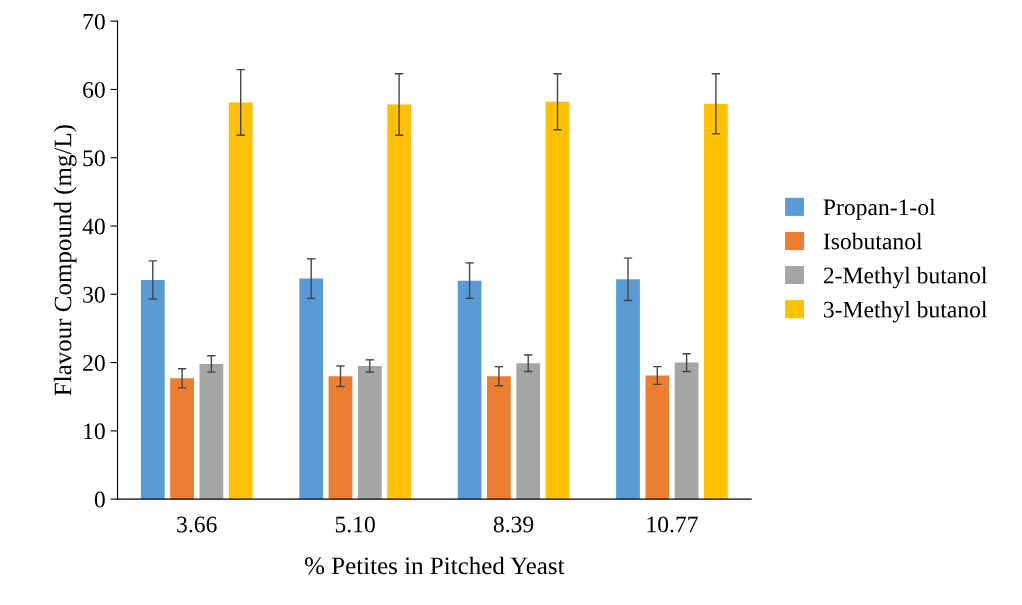  I want to click on legend-label: 3-Methyl butanol, so click(905, 311).